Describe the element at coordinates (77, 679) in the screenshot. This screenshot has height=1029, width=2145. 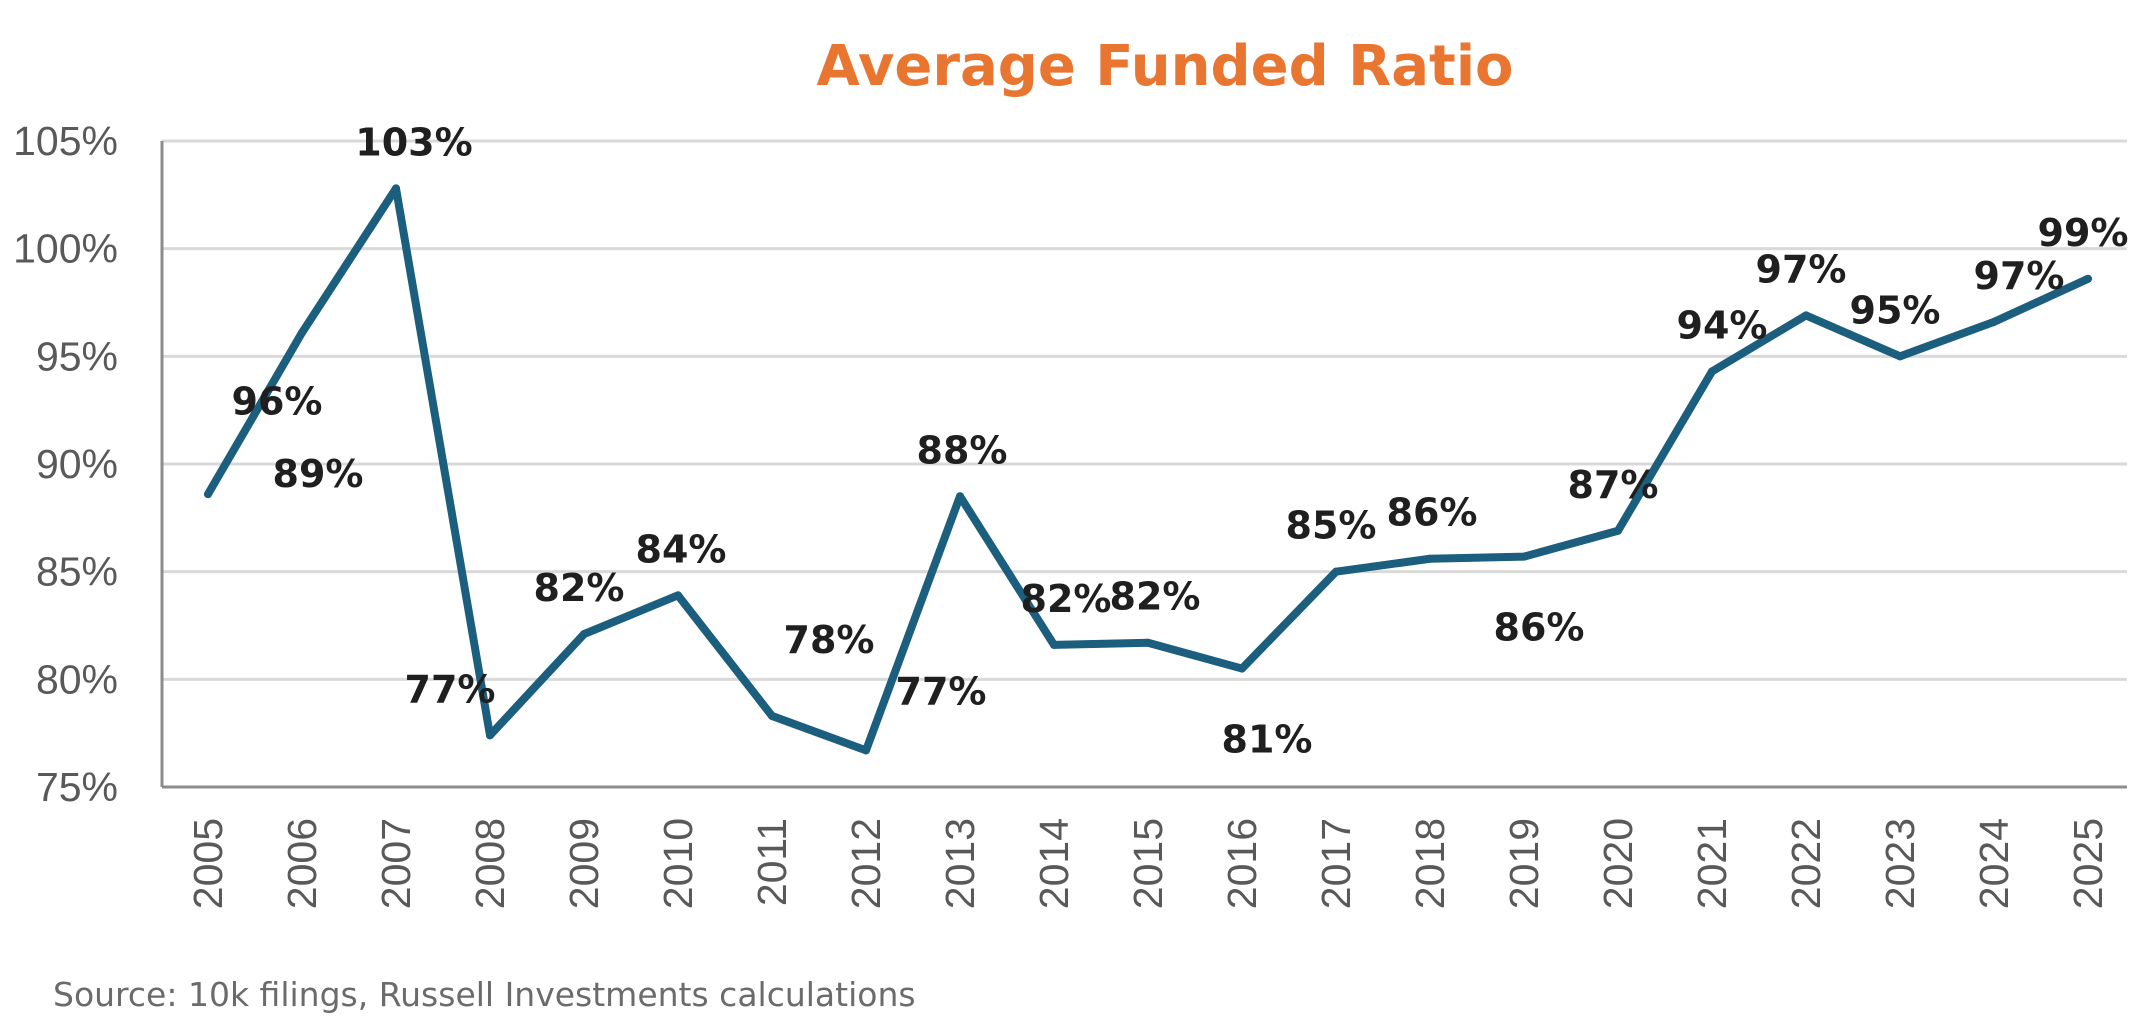
I see `y-tick-label: 80%` at that location.